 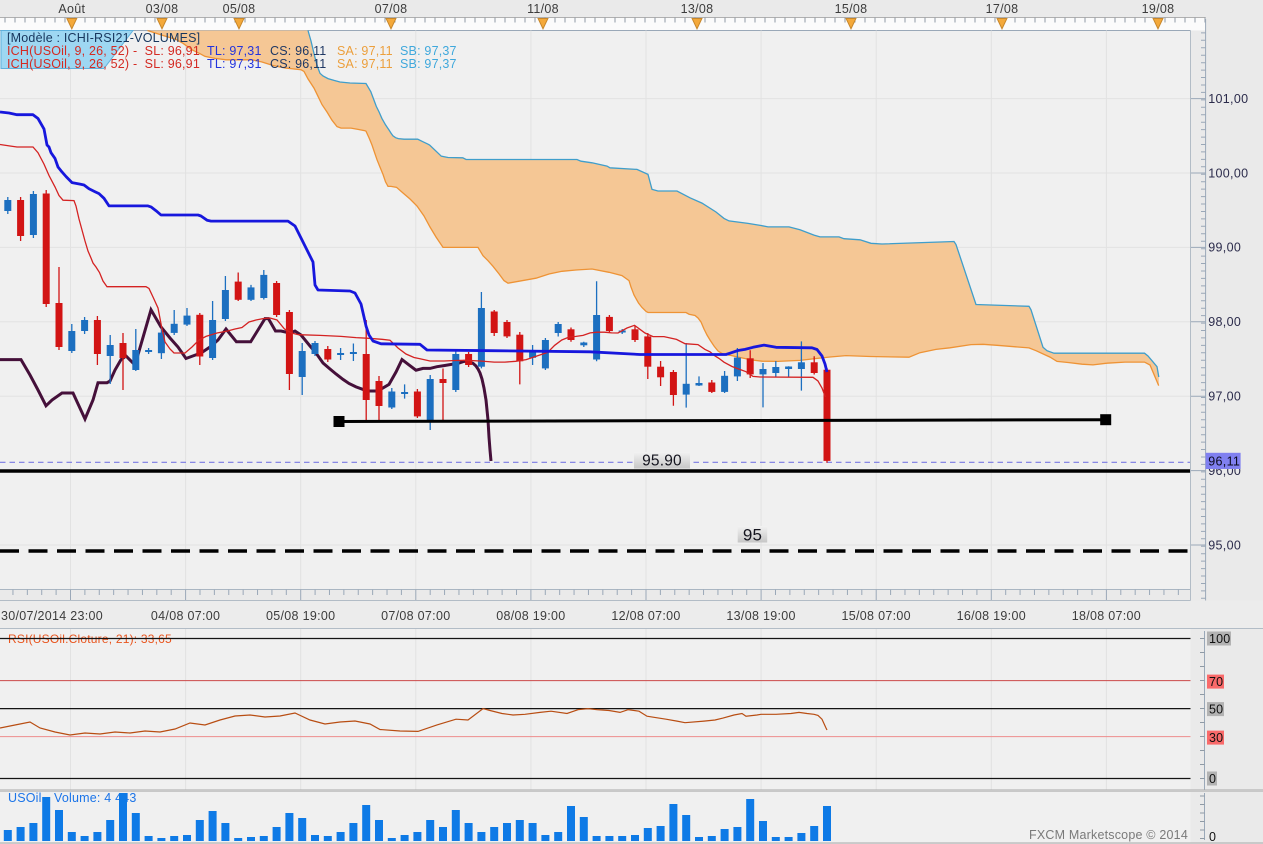 I want to click on svg-text: 30, so click(x=1216, y=738).